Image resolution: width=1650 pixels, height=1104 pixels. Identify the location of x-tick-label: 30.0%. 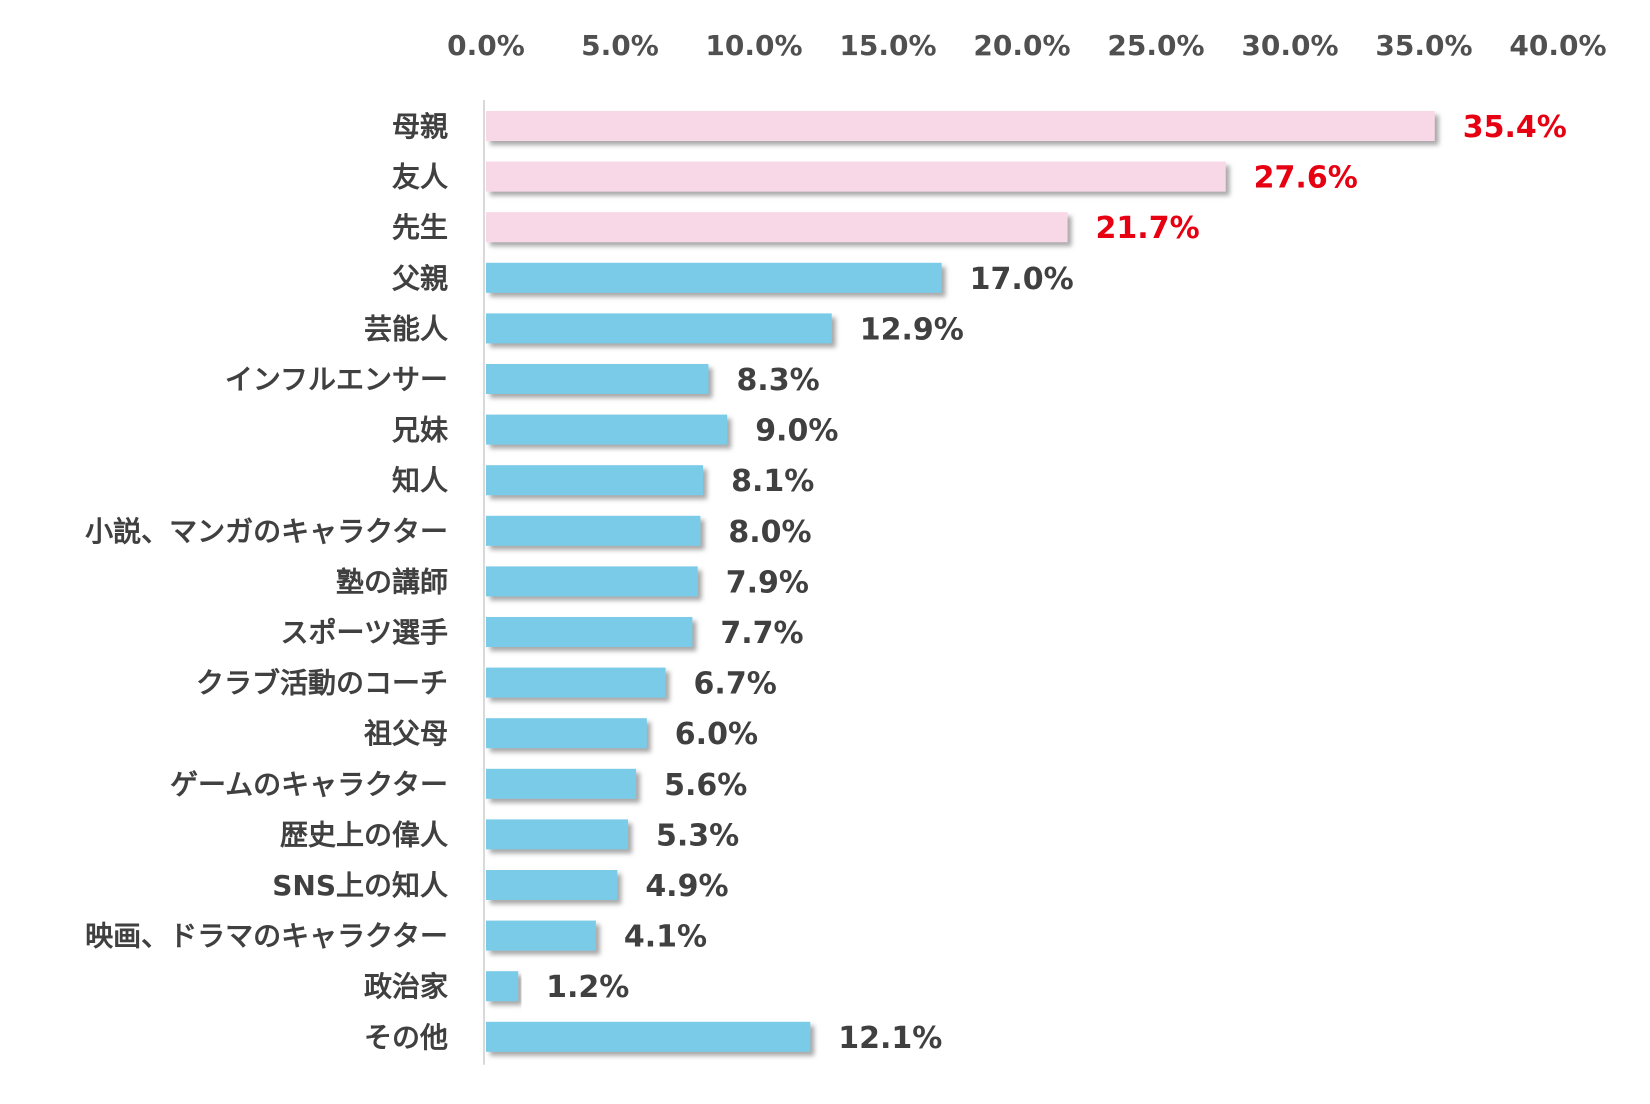
(1289, 45).